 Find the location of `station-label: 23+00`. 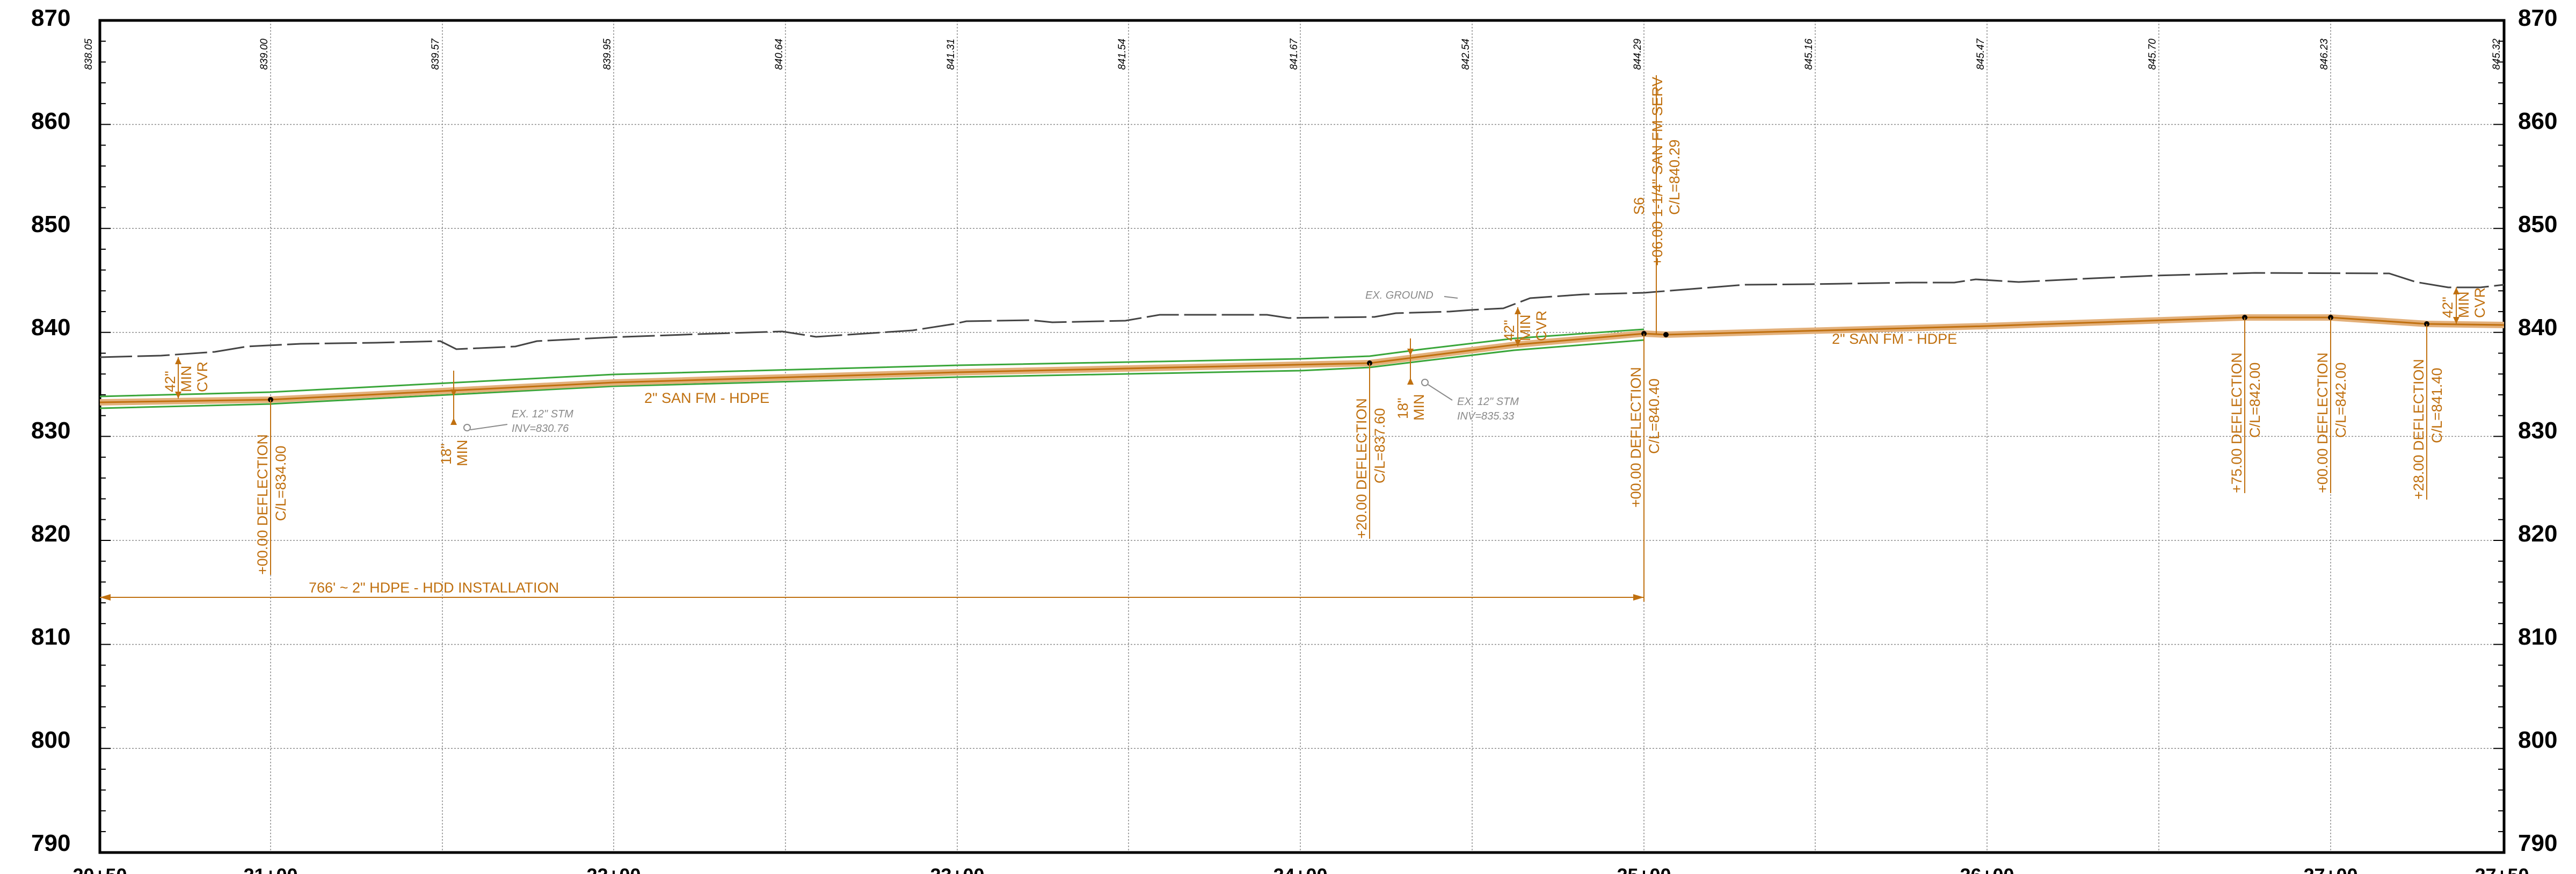

station-label: 23+00 is located at coordinates (957, 869).